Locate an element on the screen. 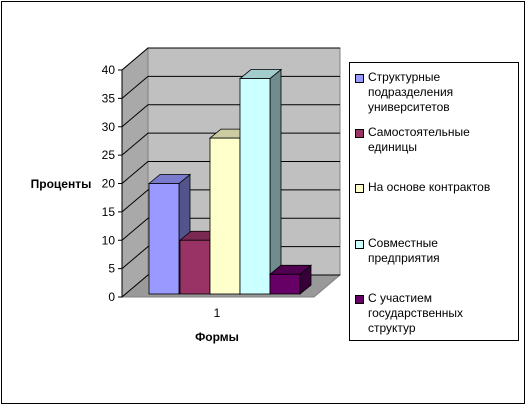 This screenshot has width=528, height=407. y-tick-label: 25 is located at coordinates (109, 155).